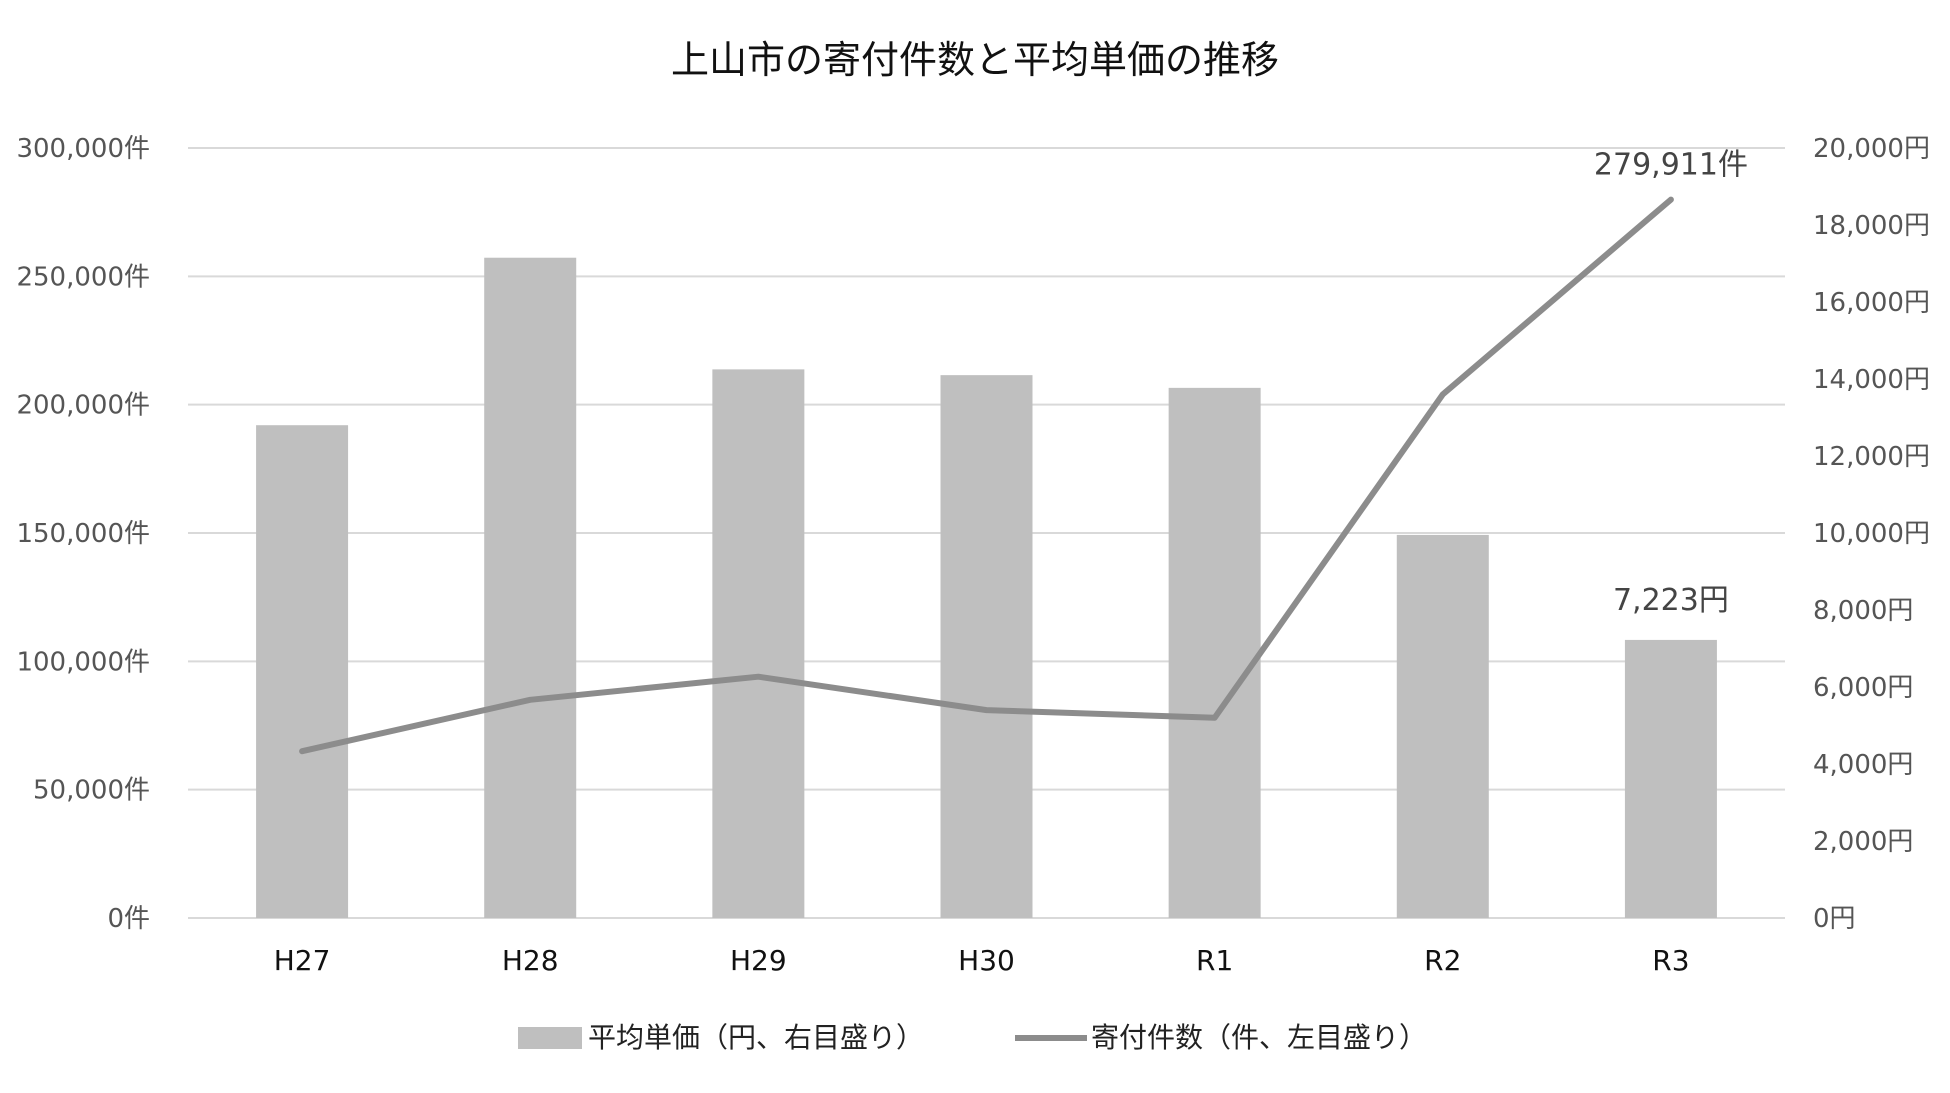 This screenshot has height=1093, width=1950. I want to click on x-tick-label: H30, so click(986, 960).